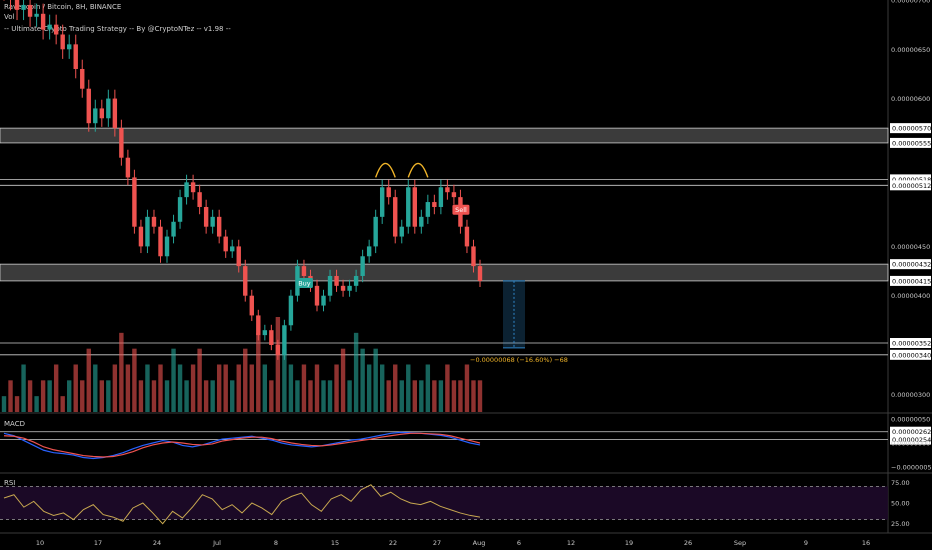 The height and width of the screenshot is (550, 932). Describe the element at coordinates (519, 543) in the screenshot. I see `time-axis-tick-label: 6` at that location.